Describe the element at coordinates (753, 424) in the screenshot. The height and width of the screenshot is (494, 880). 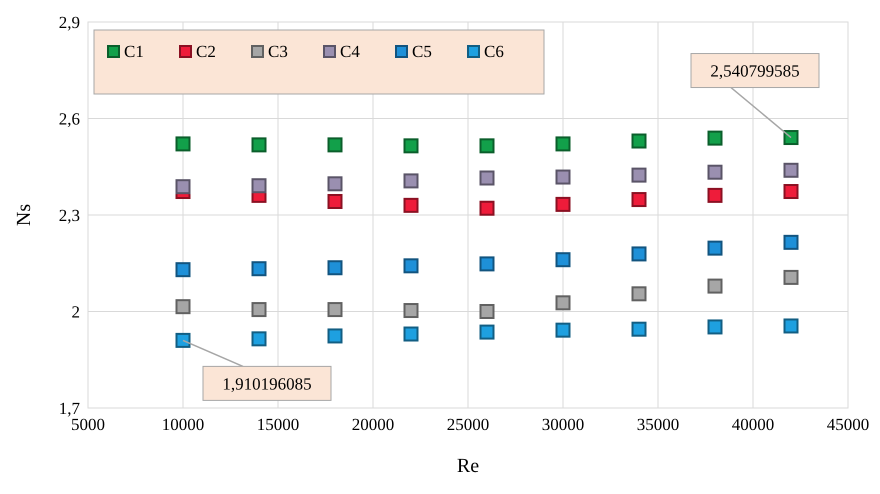
I see `x-tick-label: 40000` at that location.